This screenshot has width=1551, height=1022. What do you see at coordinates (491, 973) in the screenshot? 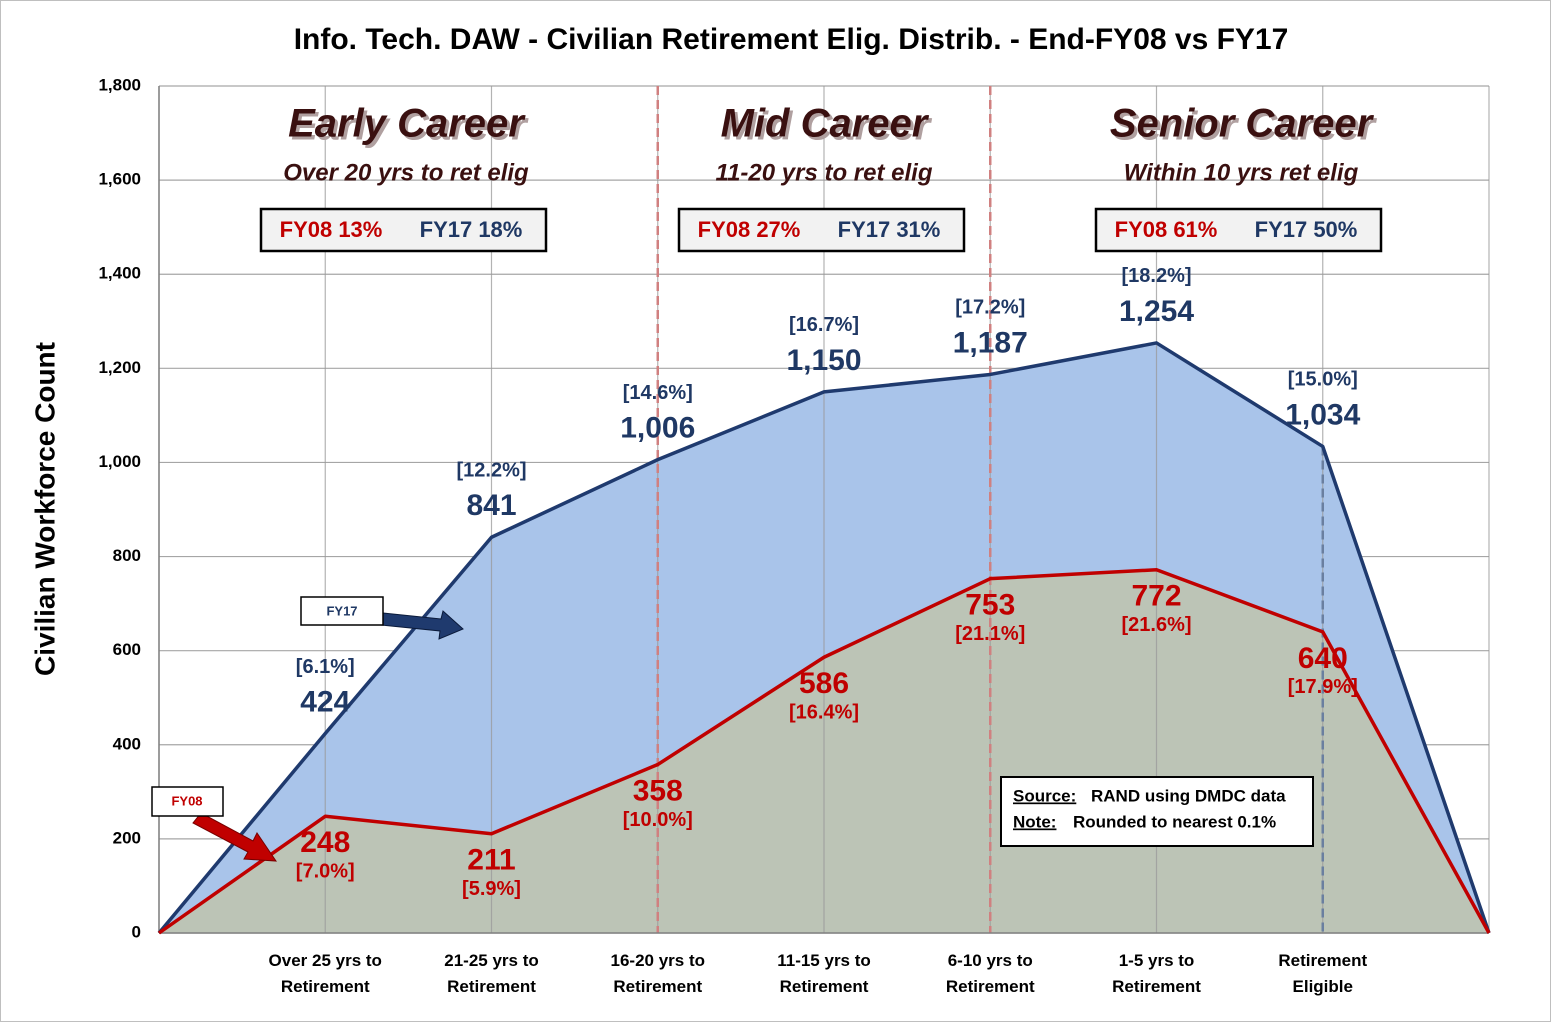
I see `x-tick-label: 21-25 yrs to Retirement` at bounding box center [491, 973].